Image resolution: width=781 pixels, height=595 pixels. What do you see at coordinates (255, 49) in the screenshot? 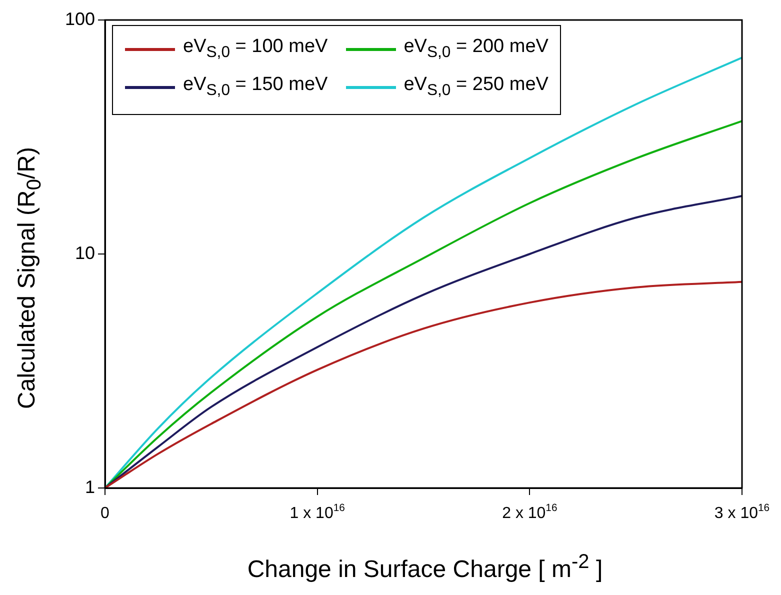
I see `legend-label: eV$_{S,0}$ = 100 meV` at bounding box center [255, 49].